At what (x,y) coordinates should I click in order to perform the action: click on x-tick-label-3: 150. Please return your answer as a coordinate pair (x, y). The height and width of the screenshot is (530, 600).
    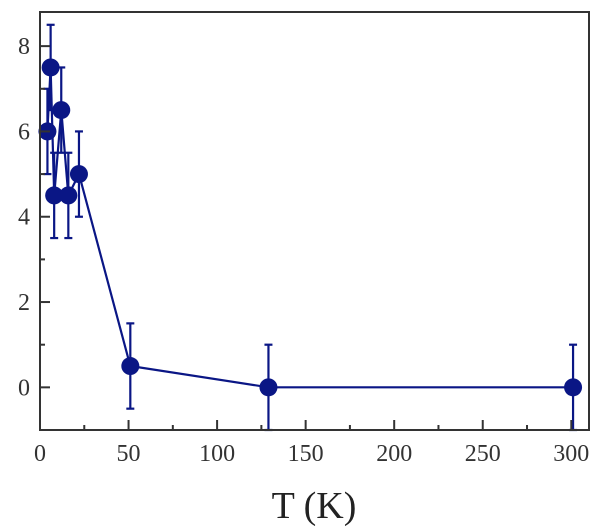
    Looking at the image, I should click on (306, 454).